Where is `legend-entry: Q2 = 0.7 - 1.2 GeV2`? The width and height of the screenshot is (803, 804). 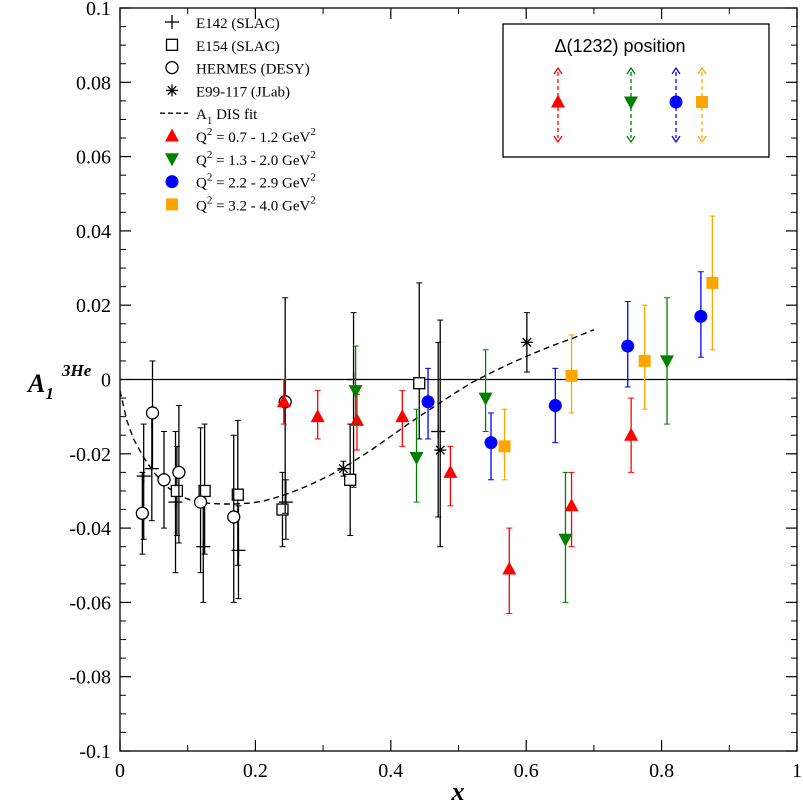 legend-entry: Q2 = 0.7 - 1.2 GeV2 is located at coordinates (240, 136).